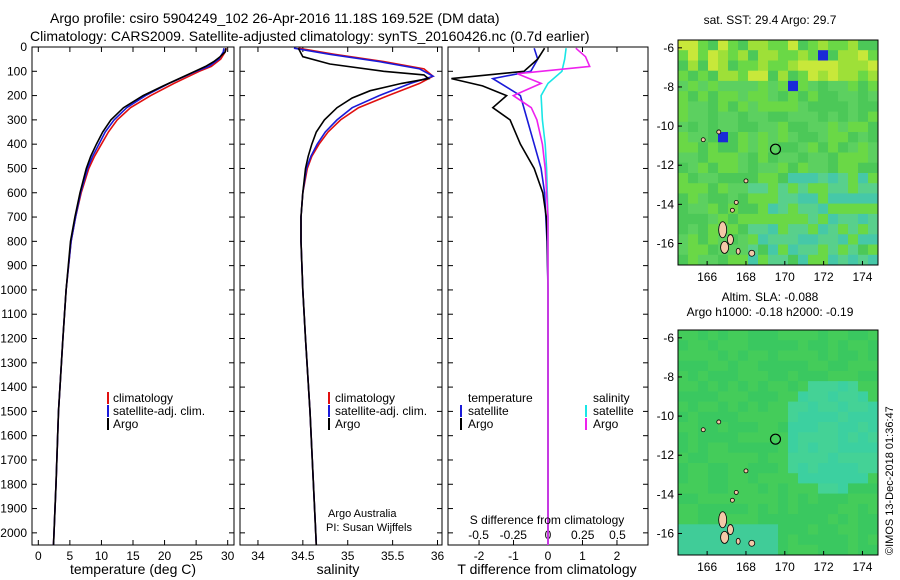 The width and height of the screenshot is (900, 580). I want to click on map-lon-tick-label: 166, so click(707, 567).